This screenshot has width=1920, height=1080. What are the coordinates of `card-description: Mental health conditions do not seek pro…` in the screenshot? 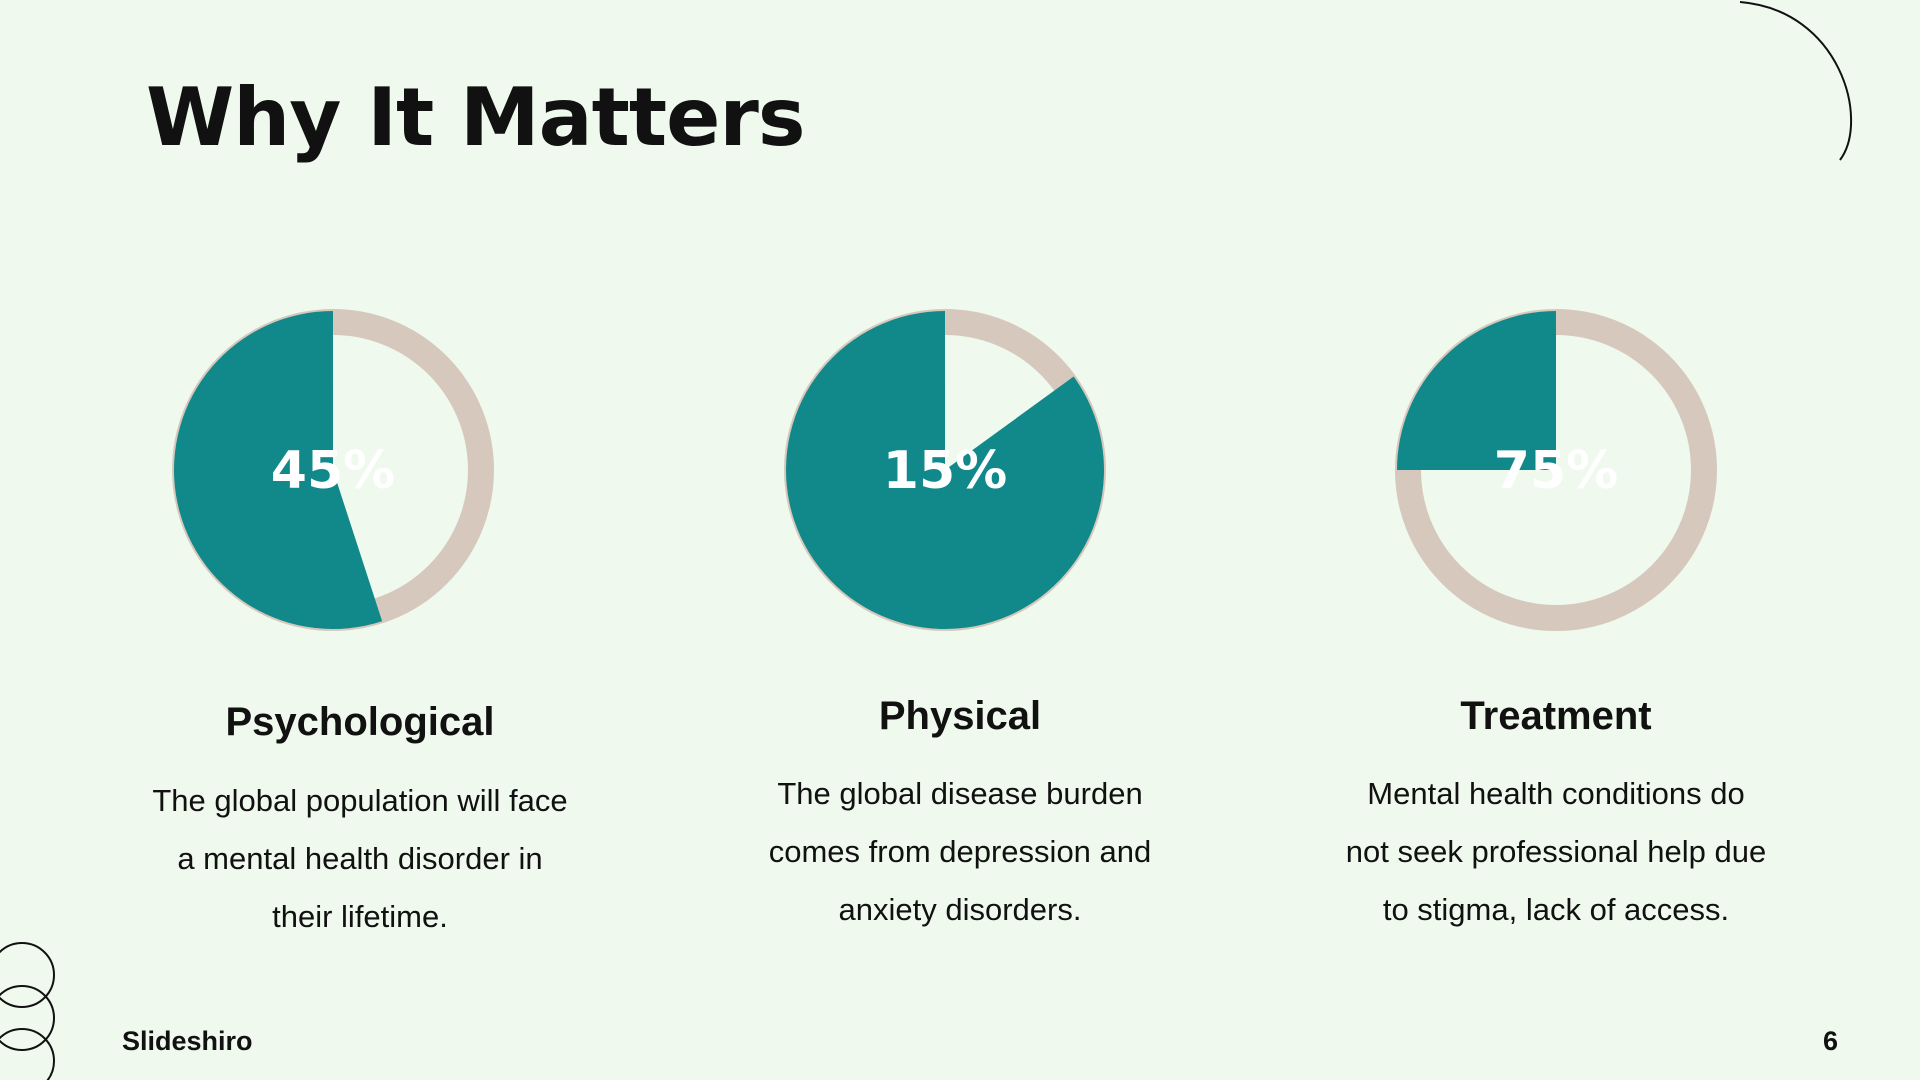 It's located at (1556, 852).